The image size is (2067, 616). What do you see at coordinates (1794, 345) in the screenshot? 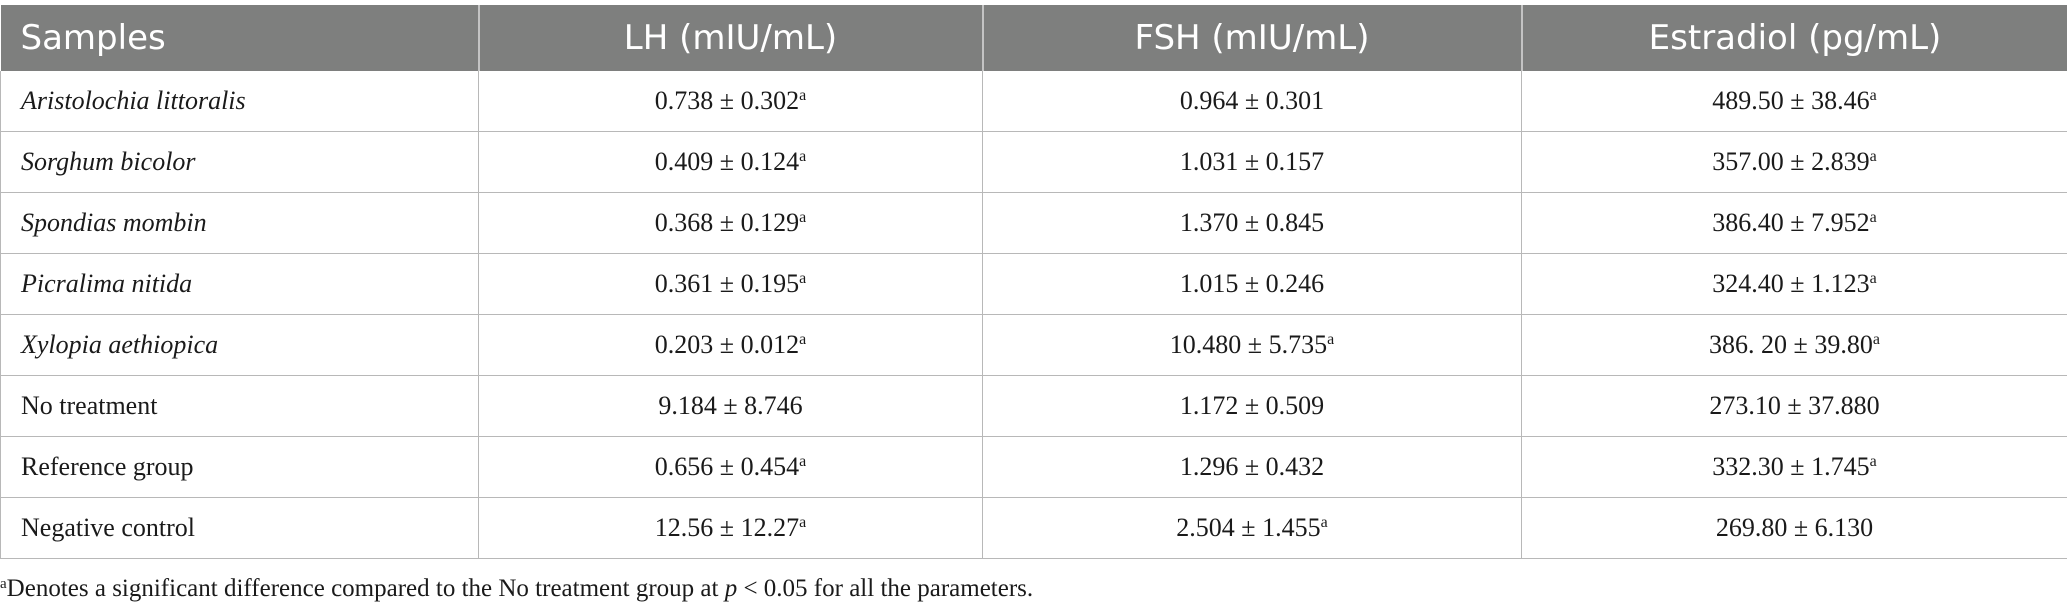
I see `estradiol-value: 386. 20 ± 39.80a` at bounding box center [1794, 345].